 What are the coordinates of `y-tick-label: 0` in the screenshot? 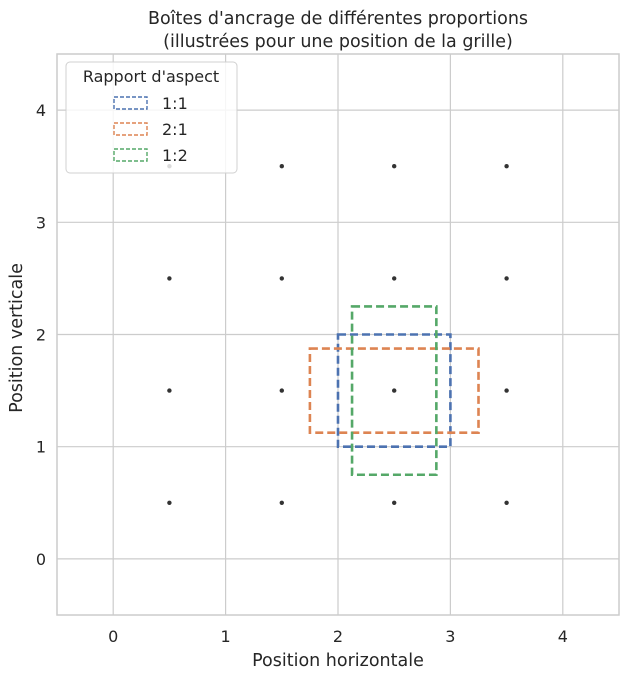 It's located at (41, 559).